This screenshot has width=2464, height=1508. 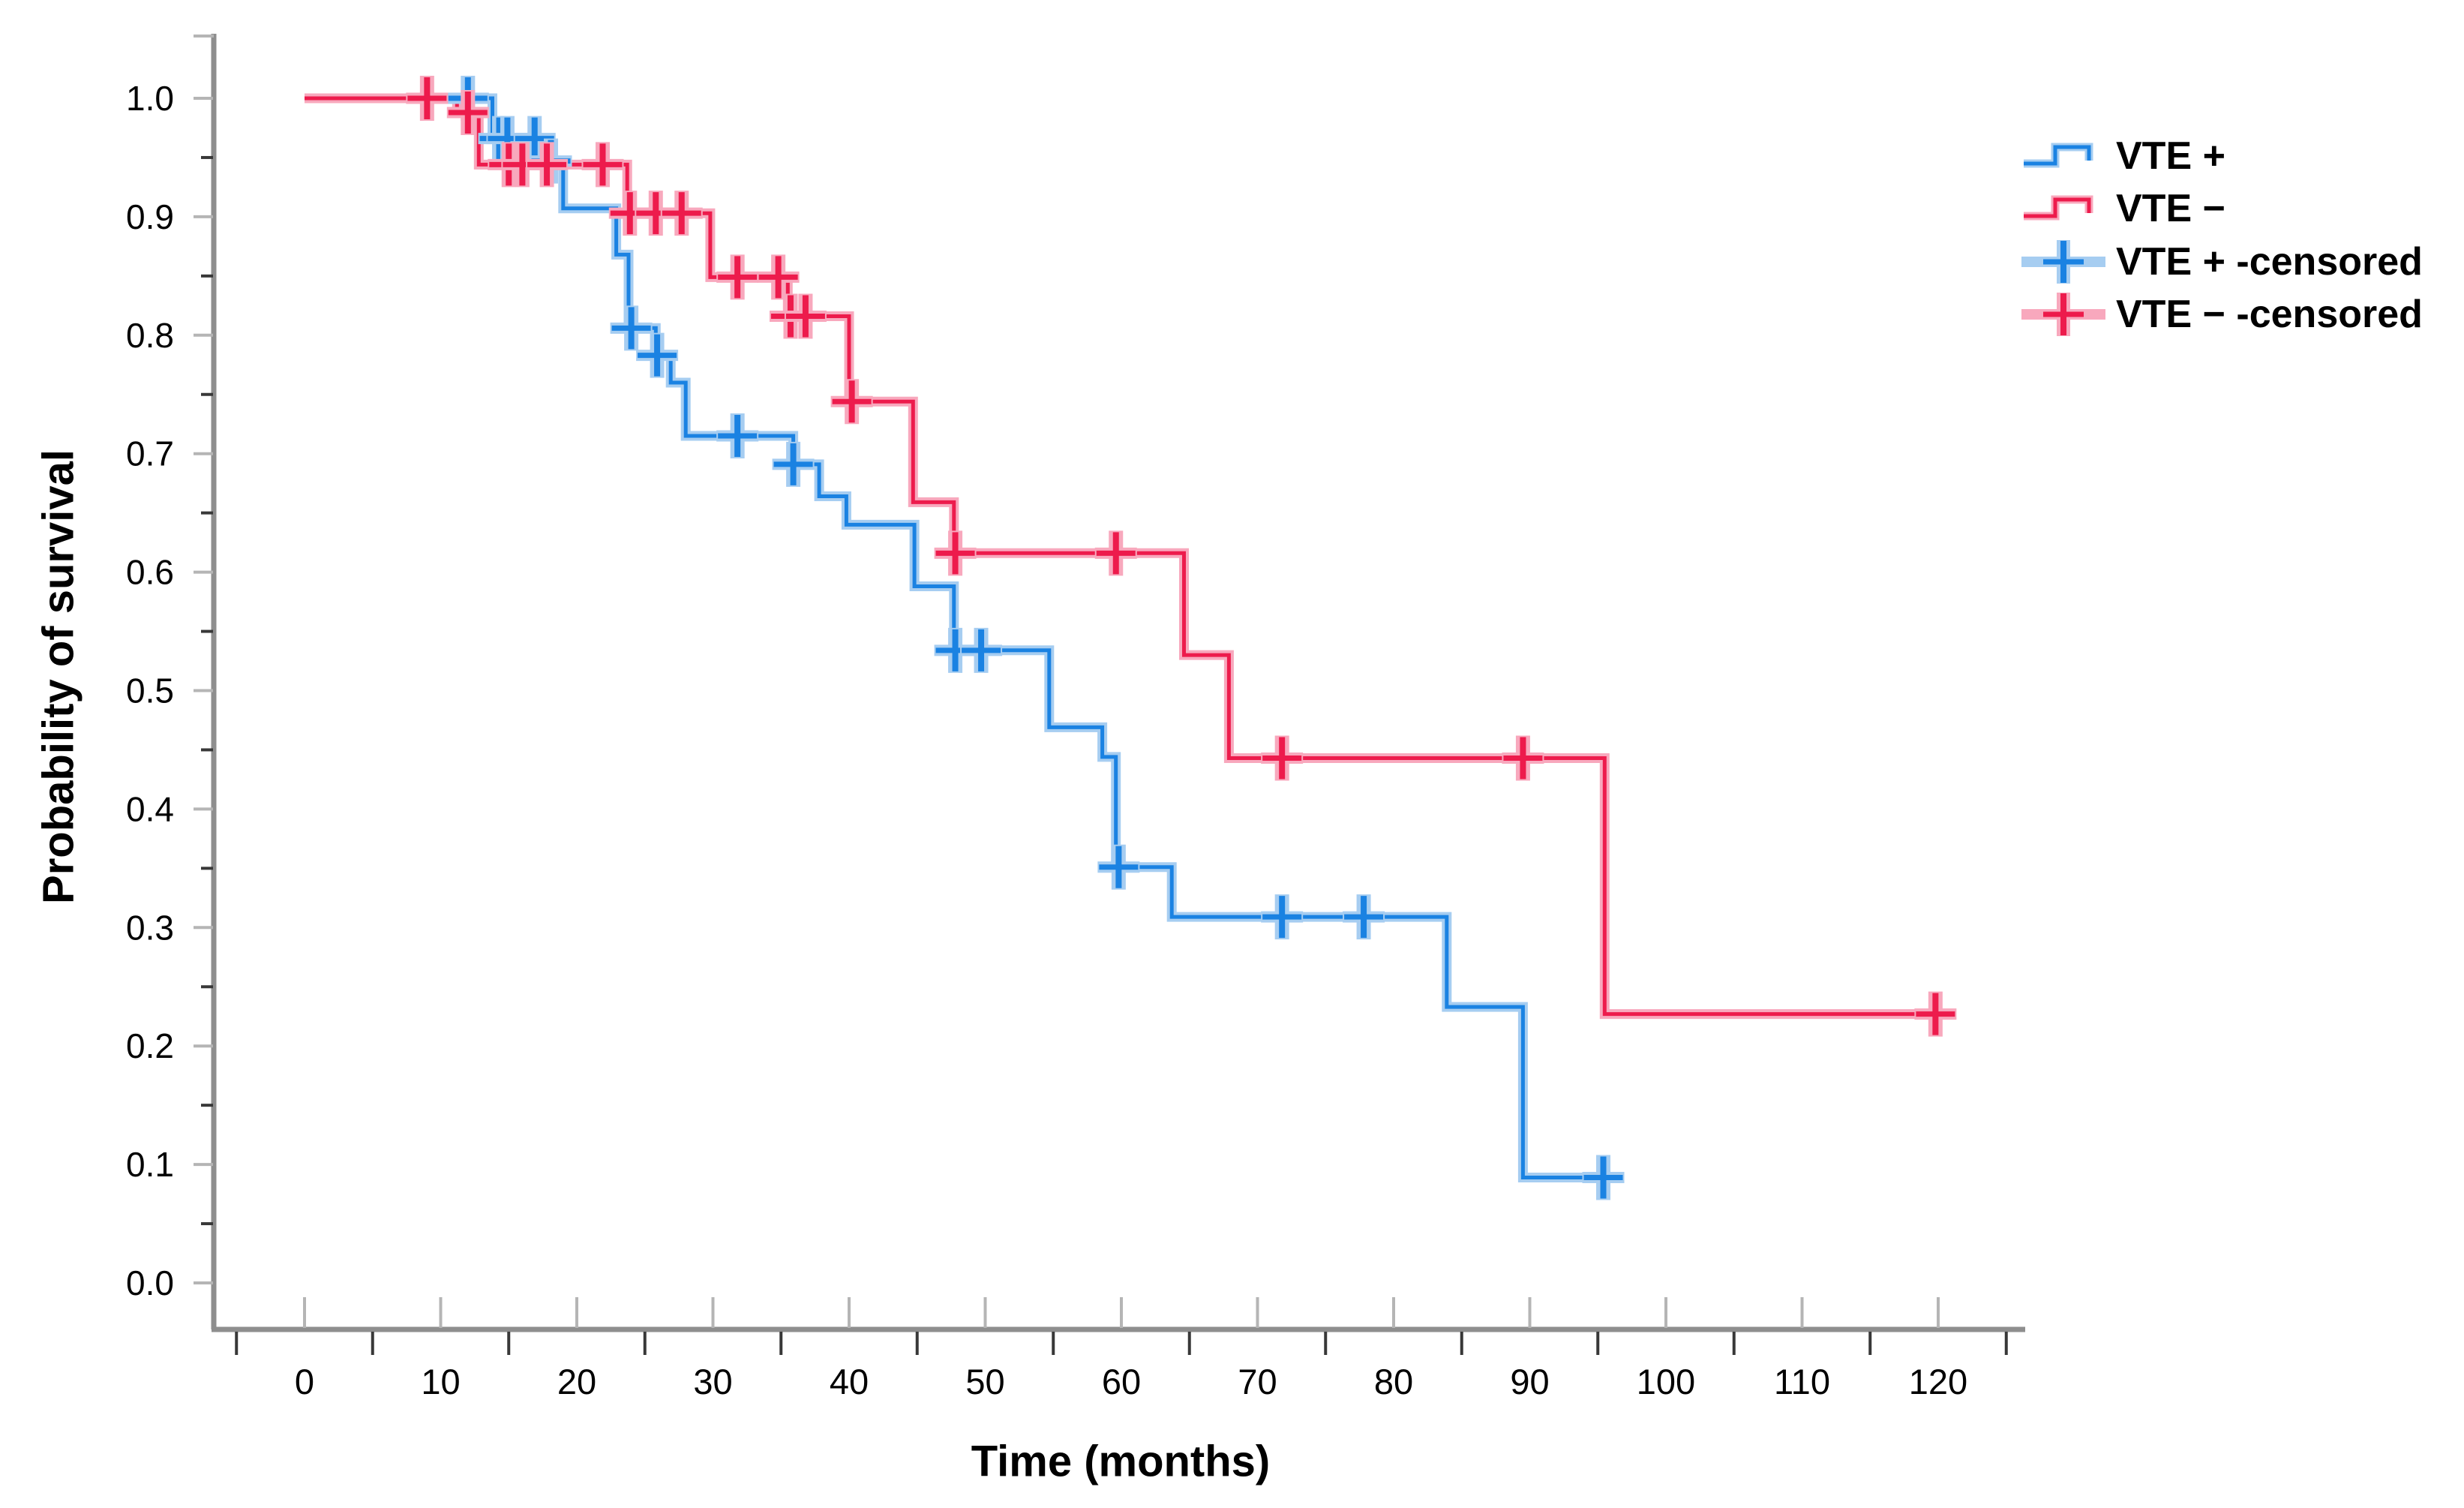 I want to click on x-tick-label: 70, so click(x=1257, y=1381).